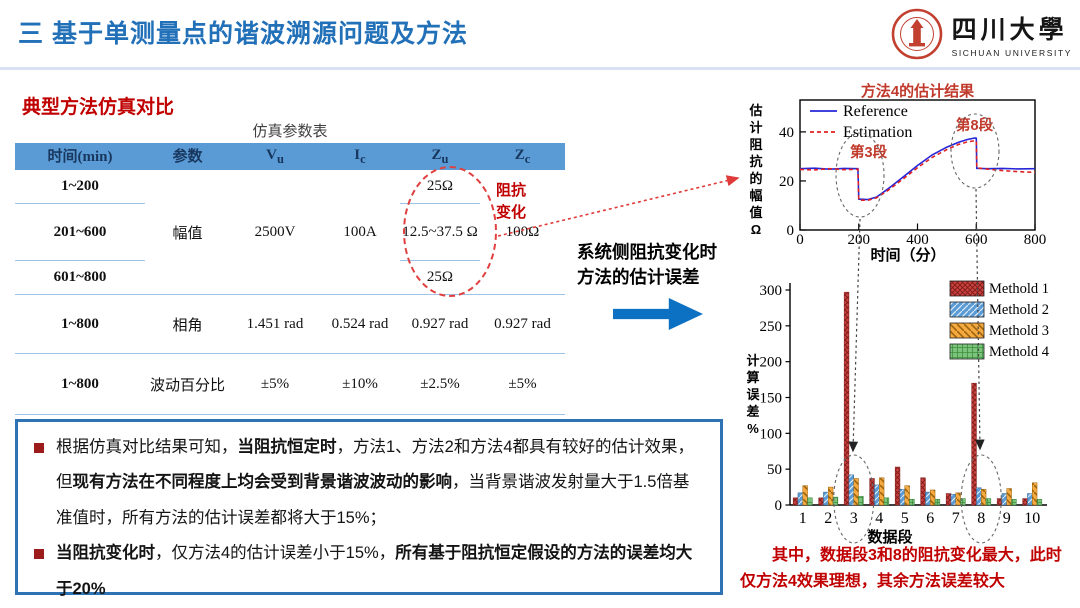  What do you see at coordinates (755, 110) in the screenshot?
I see `svg-text: 估` at bounding box center [755, 110].